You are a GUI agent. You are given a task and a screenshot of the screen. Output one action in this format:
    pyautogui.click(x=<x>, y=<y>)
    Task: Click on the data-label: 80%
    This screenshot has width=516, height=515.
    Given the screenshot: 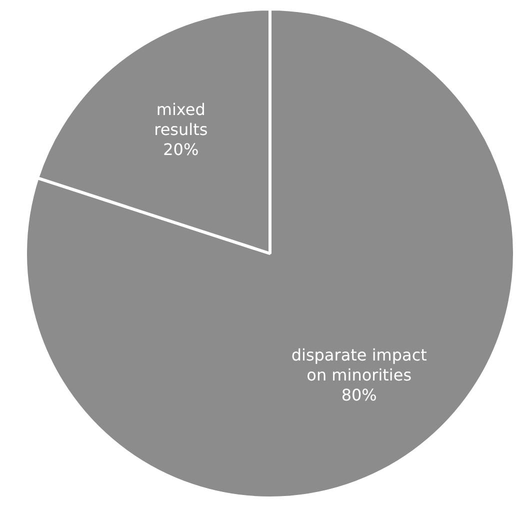 What is the action you would take?
    pyautogui.click(x=359, y=394)
    